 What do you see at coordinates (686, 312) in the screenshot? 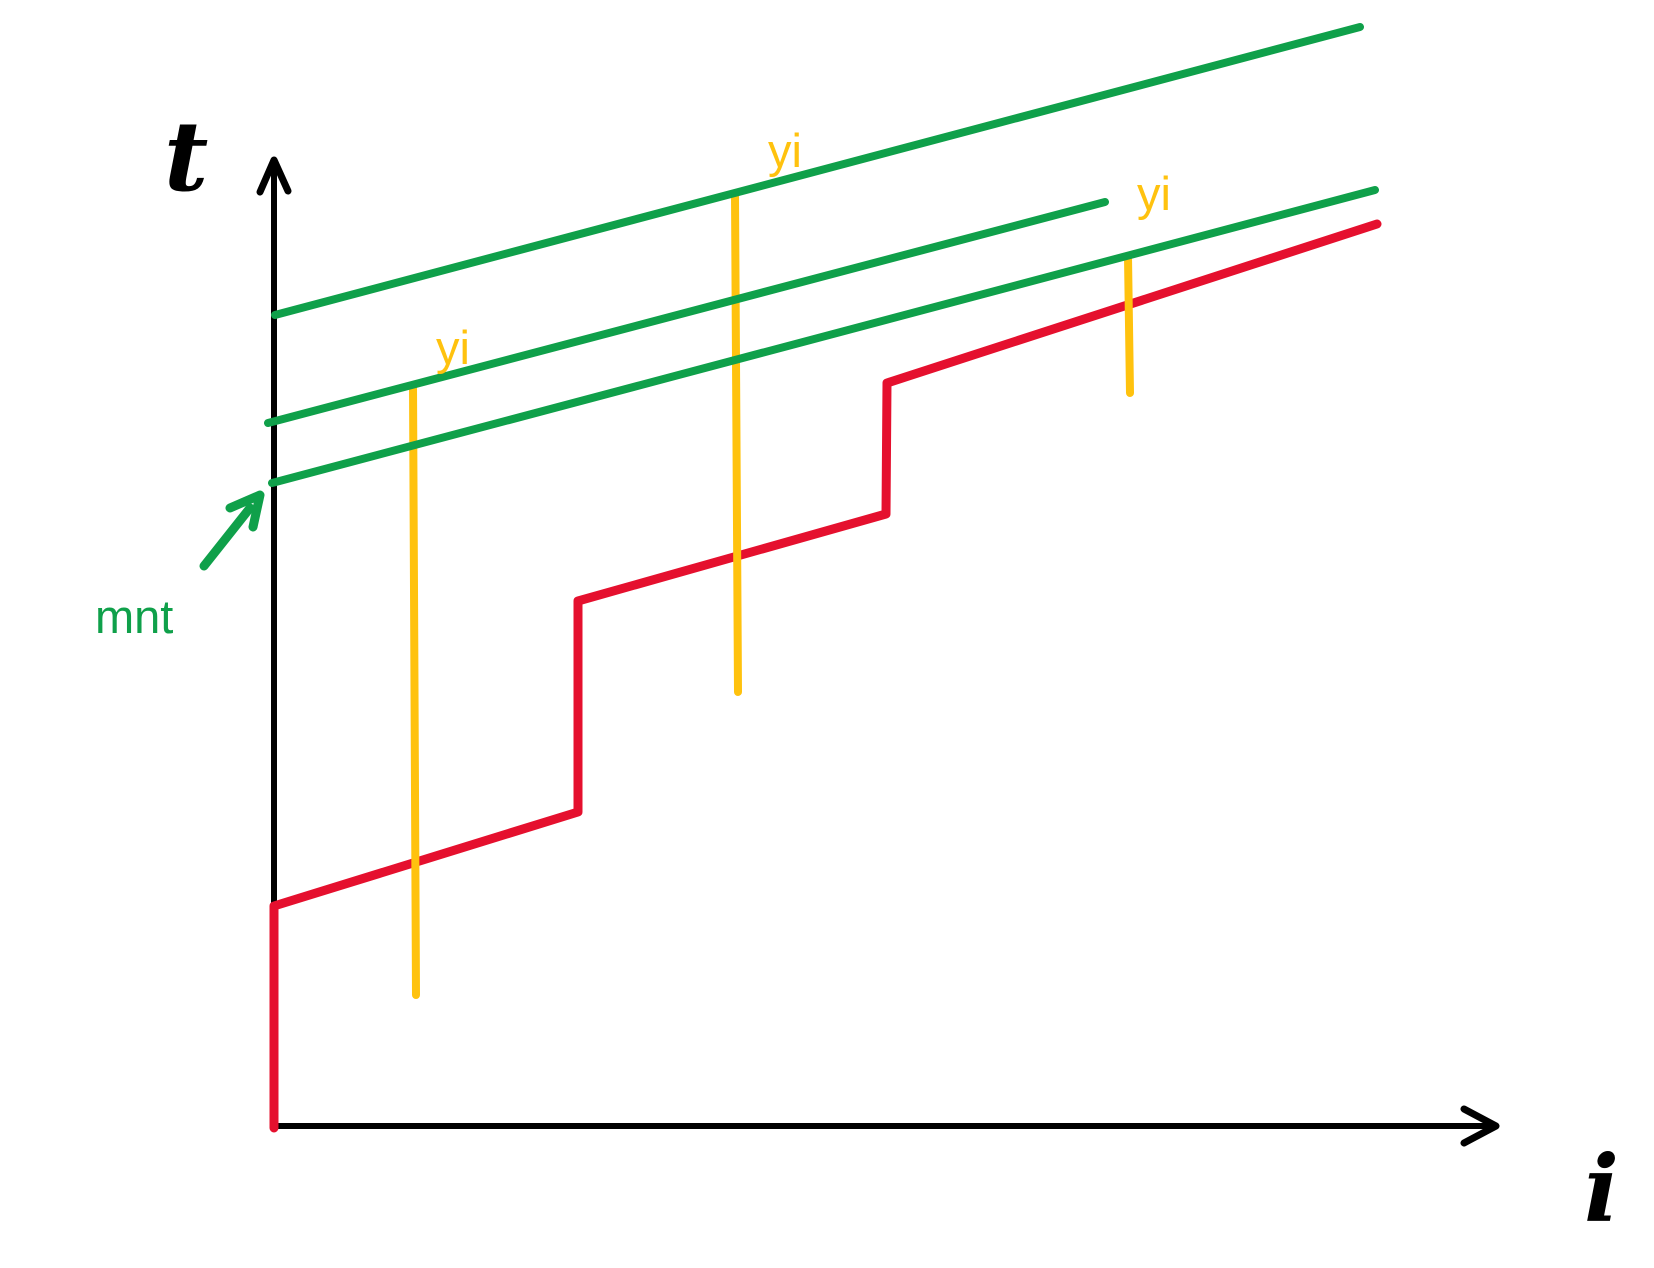
I see `green-parallel-line-middle` at bounding box center [686, 312].